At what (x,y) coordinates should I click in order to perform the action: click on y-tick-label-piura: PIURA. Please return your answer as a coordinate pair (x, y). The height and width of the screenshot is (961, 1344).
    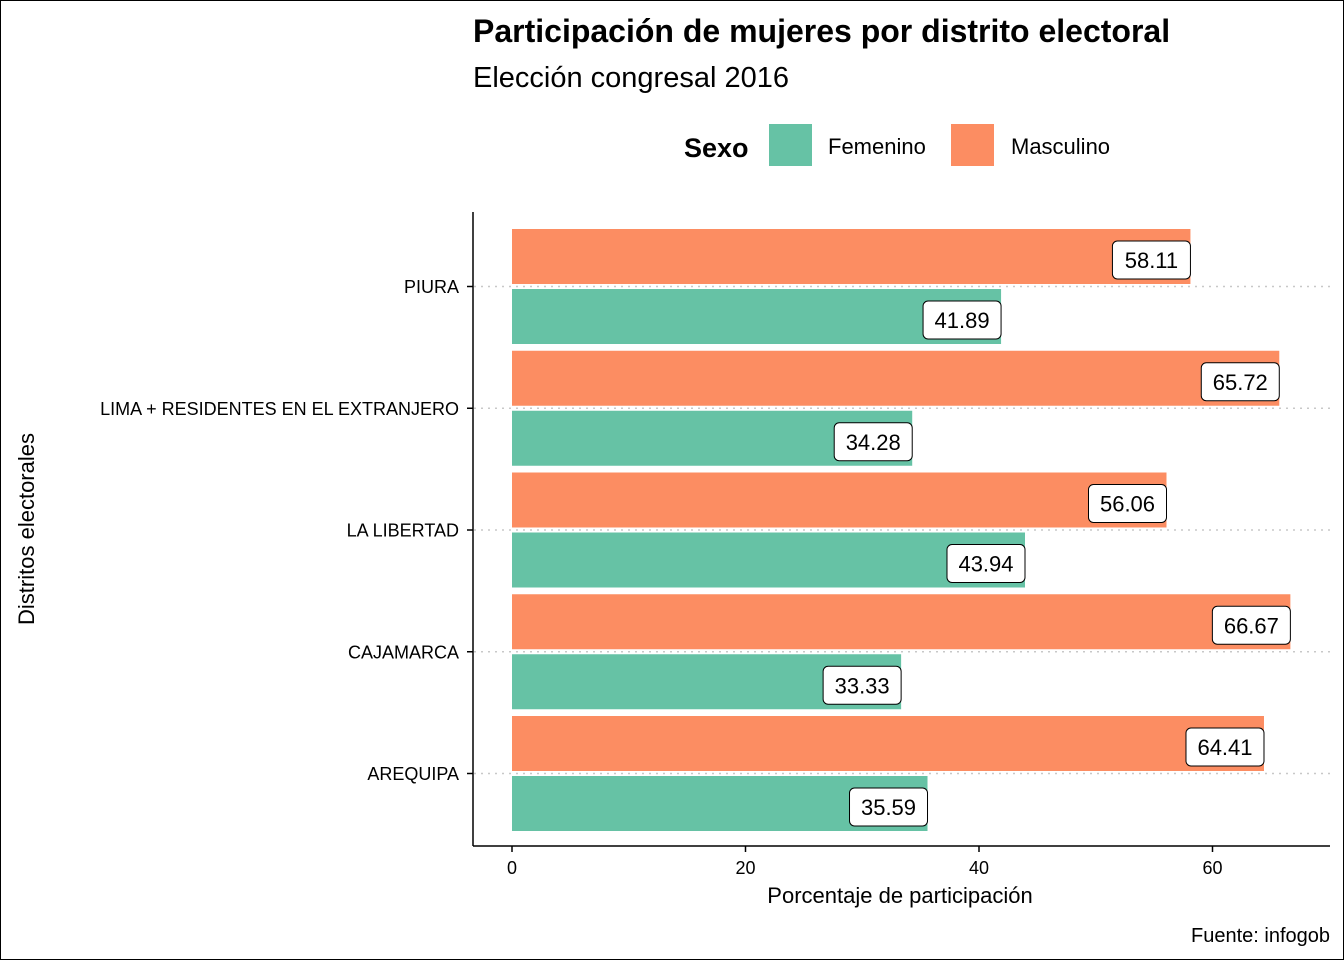
    Looking at the image, I should click on (431, 287).